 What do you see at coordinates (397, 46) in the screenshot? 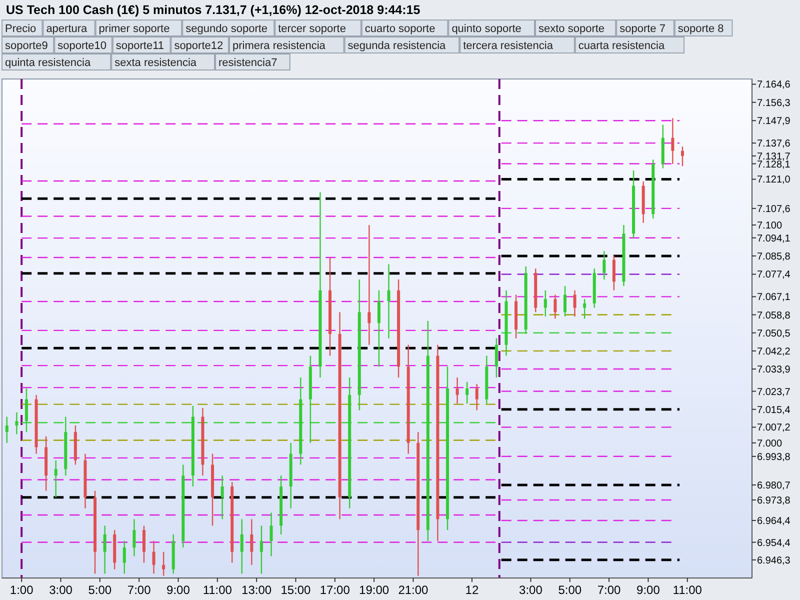
I see `text: segunda resistencia` at bounding box center [397, 46].